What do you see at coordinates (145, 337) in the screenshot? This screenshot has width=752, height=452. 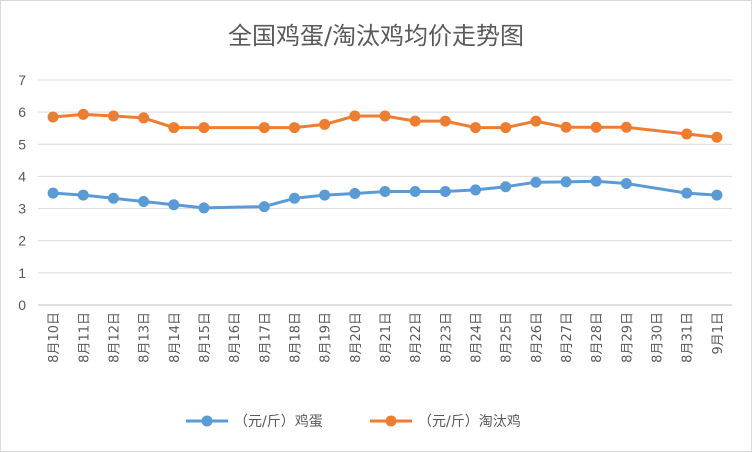 I see `x-tick-label: 8月13日` at bounding box center [145, 337].